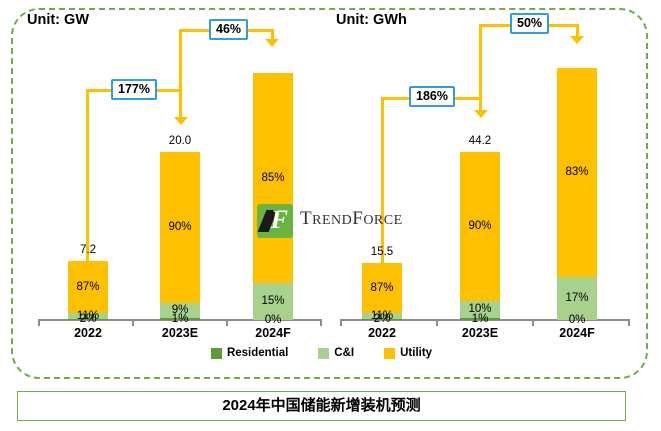 Image resolution: width=661 pixels, height=431 pixels. I want to click on x-label-gwh-2022: 2022, so click(382, 333).